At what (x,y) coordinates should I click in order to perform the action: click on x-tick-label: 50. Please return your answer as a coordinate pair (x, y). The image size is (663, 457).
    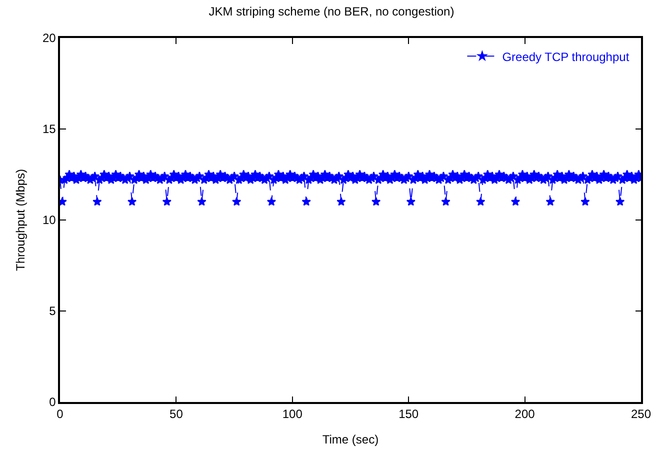
    Looking at the image, I should click on (177, 414).